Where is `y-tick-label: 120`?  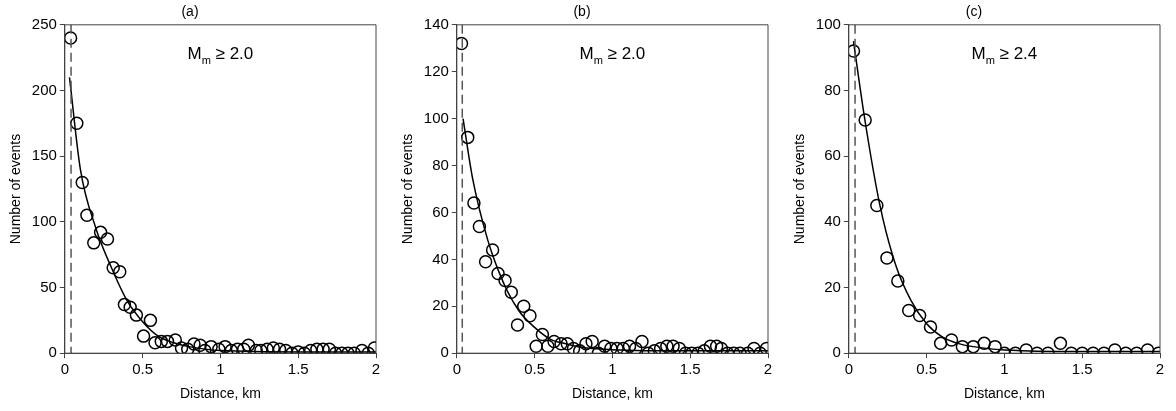 y-tick-label: 120 is located at coordinates (436, 70).